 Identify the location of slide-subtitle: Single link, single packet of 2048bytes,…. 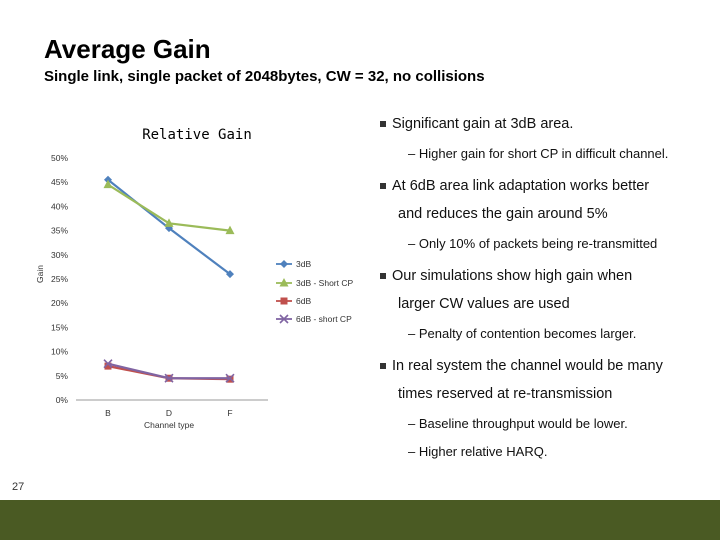
(264, 76).